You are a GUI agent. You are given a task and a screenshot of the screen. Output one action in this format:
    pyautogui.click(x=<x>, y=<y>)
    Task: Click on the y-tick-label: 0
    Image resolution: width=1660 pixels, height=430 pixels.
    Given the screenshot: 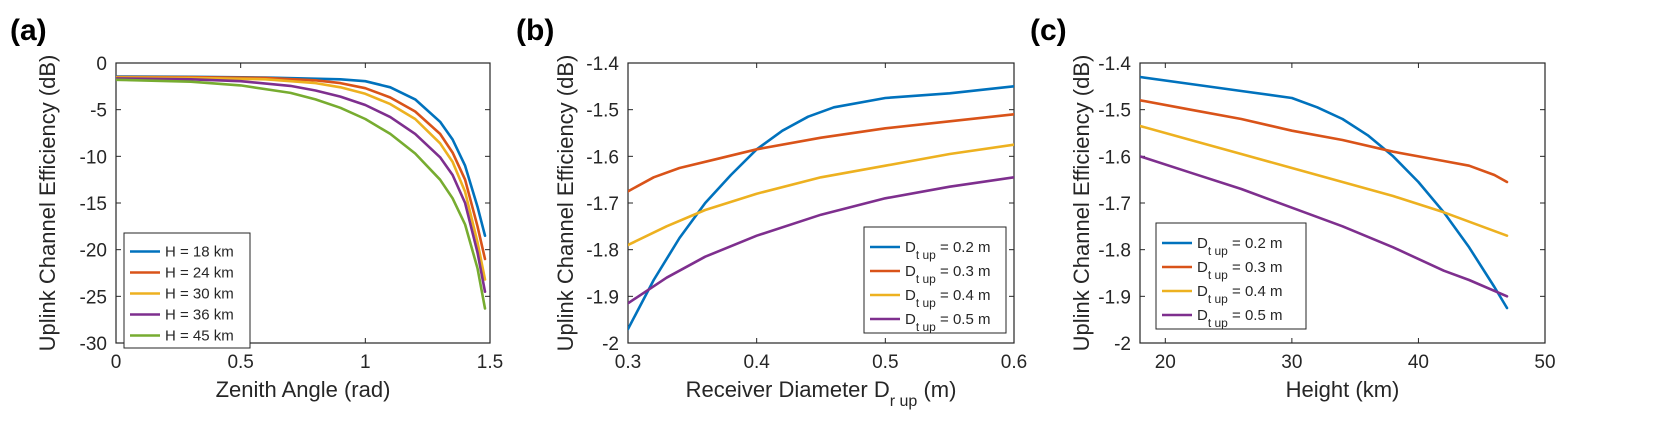 What is the action you would take?
    pyautogui.click(x=101, y=64)
    